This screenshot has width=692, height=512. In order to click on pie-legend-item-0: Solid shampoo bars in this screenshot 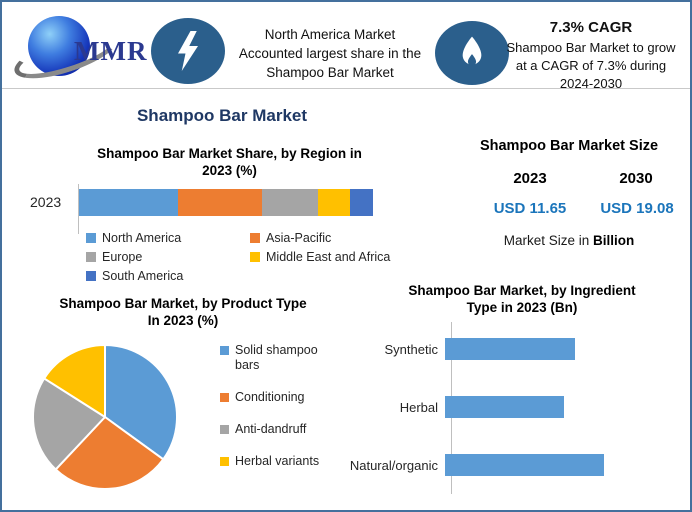, I will do `click(279, 358)`.